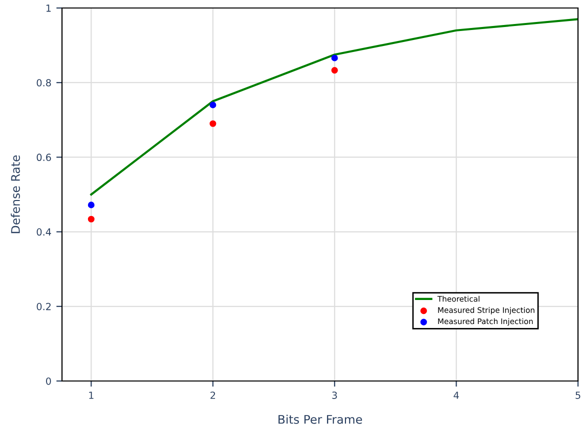 The image size is (587, 428). I want to click on y-tick-label: 1, so click(48, 8).